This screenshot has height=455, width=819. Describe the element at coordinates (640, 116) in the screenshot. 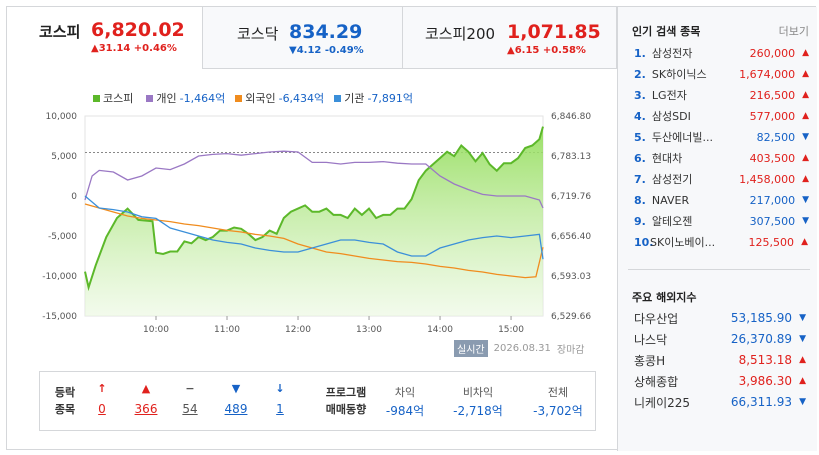

I see `rank-number: 4.` at that location.